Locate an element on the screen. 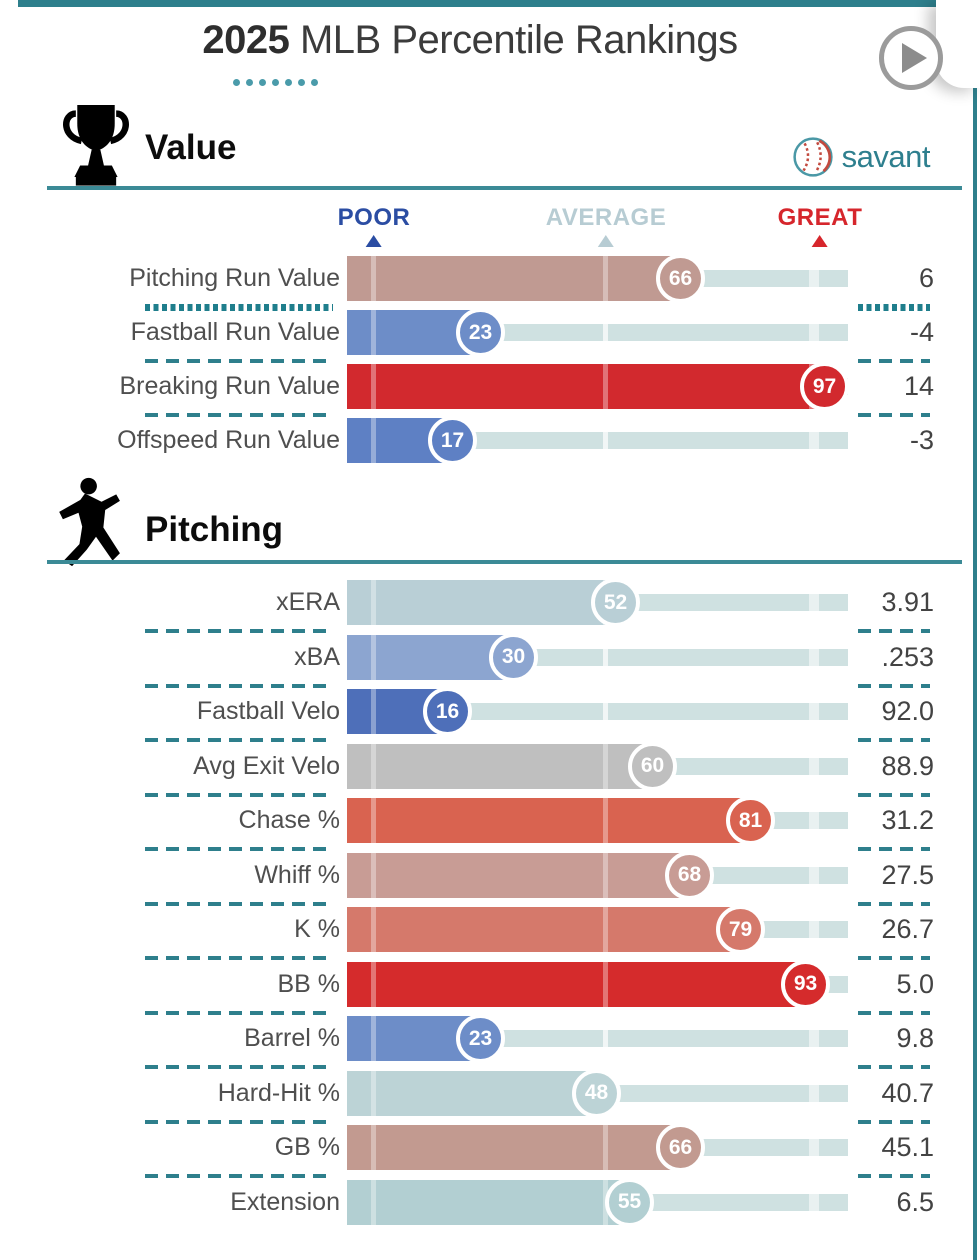  percentile-bar: 48 is located at coordinates (597, 1093).